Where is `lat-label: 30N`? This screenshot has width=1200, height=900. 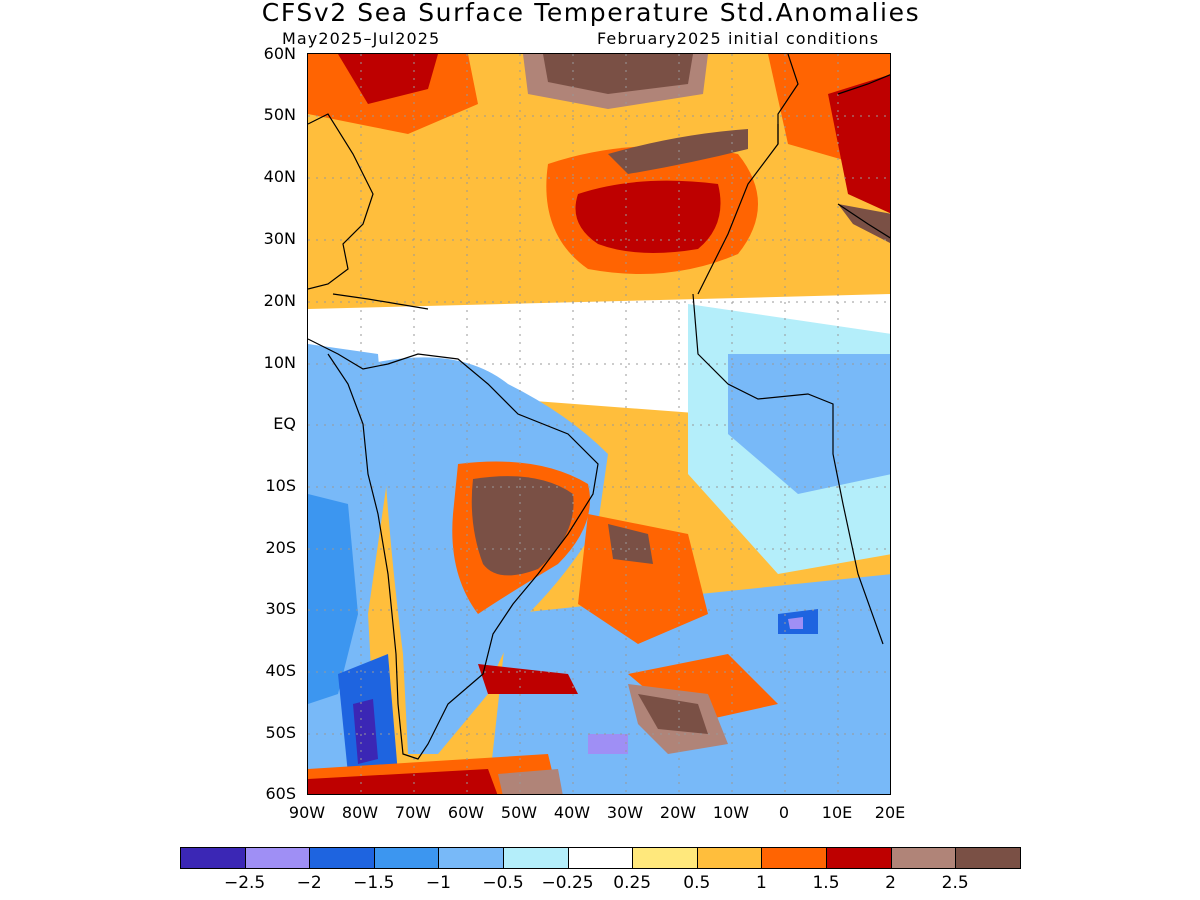
lat-label: 30N is located at coordinates (279, 238).